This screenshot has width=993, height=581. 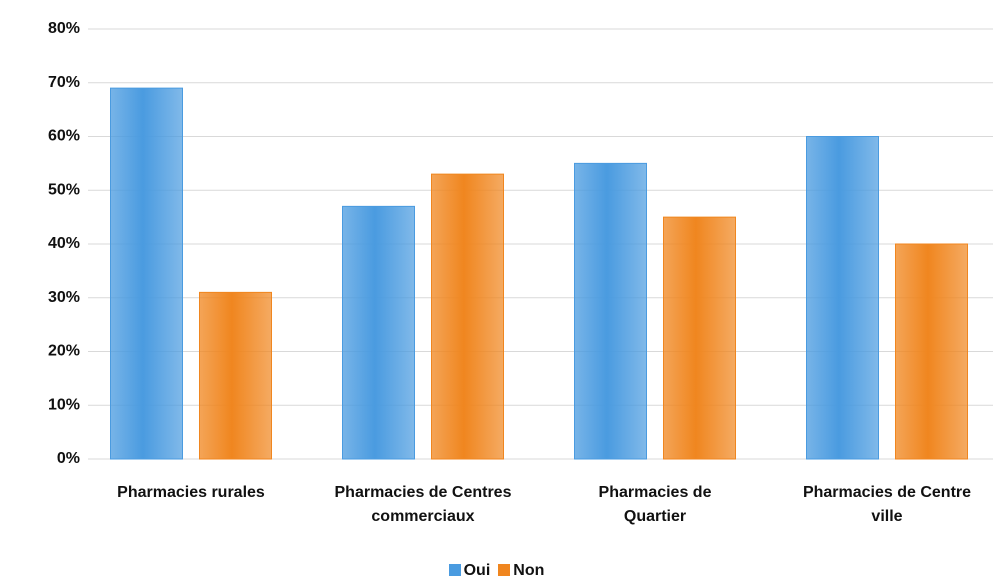 I want to click on legend-item: Oui, so click(x=469, y=571).